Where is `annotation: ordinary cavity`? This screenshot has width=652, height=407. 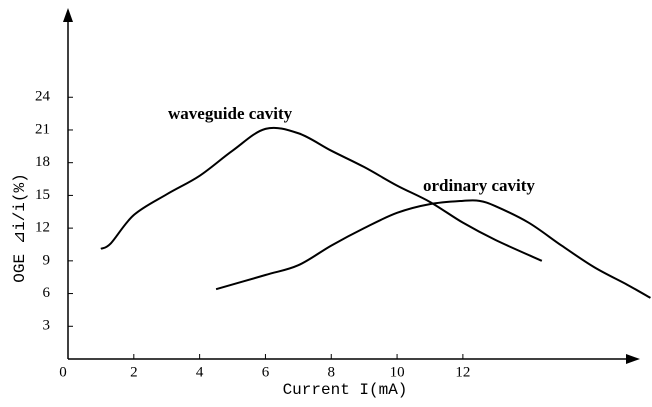
annotation: ordinary cavity is located at coordinates (479, 185).